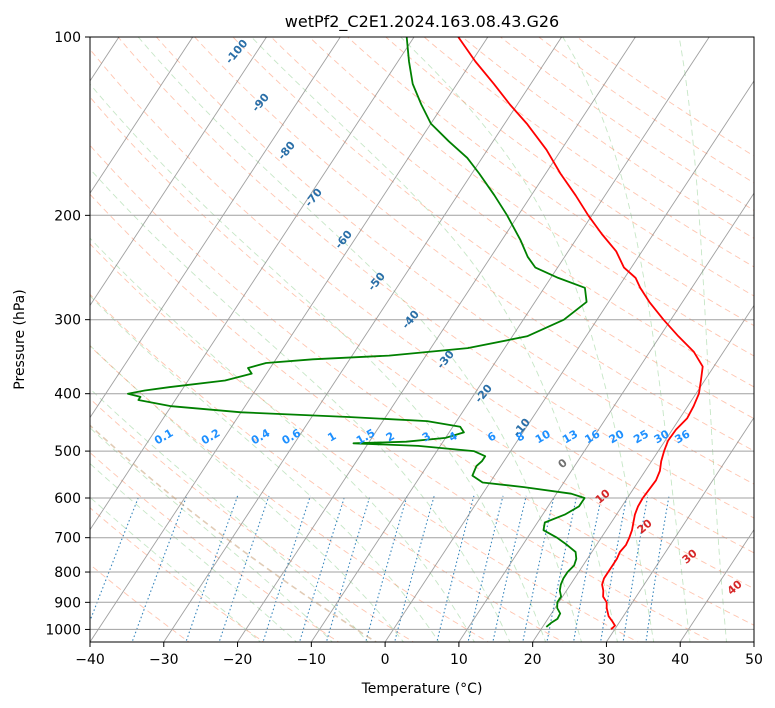 This screenshot has width=775, height=708. Describe the element at coordinates (20, 339) in the screenshot. I see `y-axis-label: Pressure (hPa)` at that location.